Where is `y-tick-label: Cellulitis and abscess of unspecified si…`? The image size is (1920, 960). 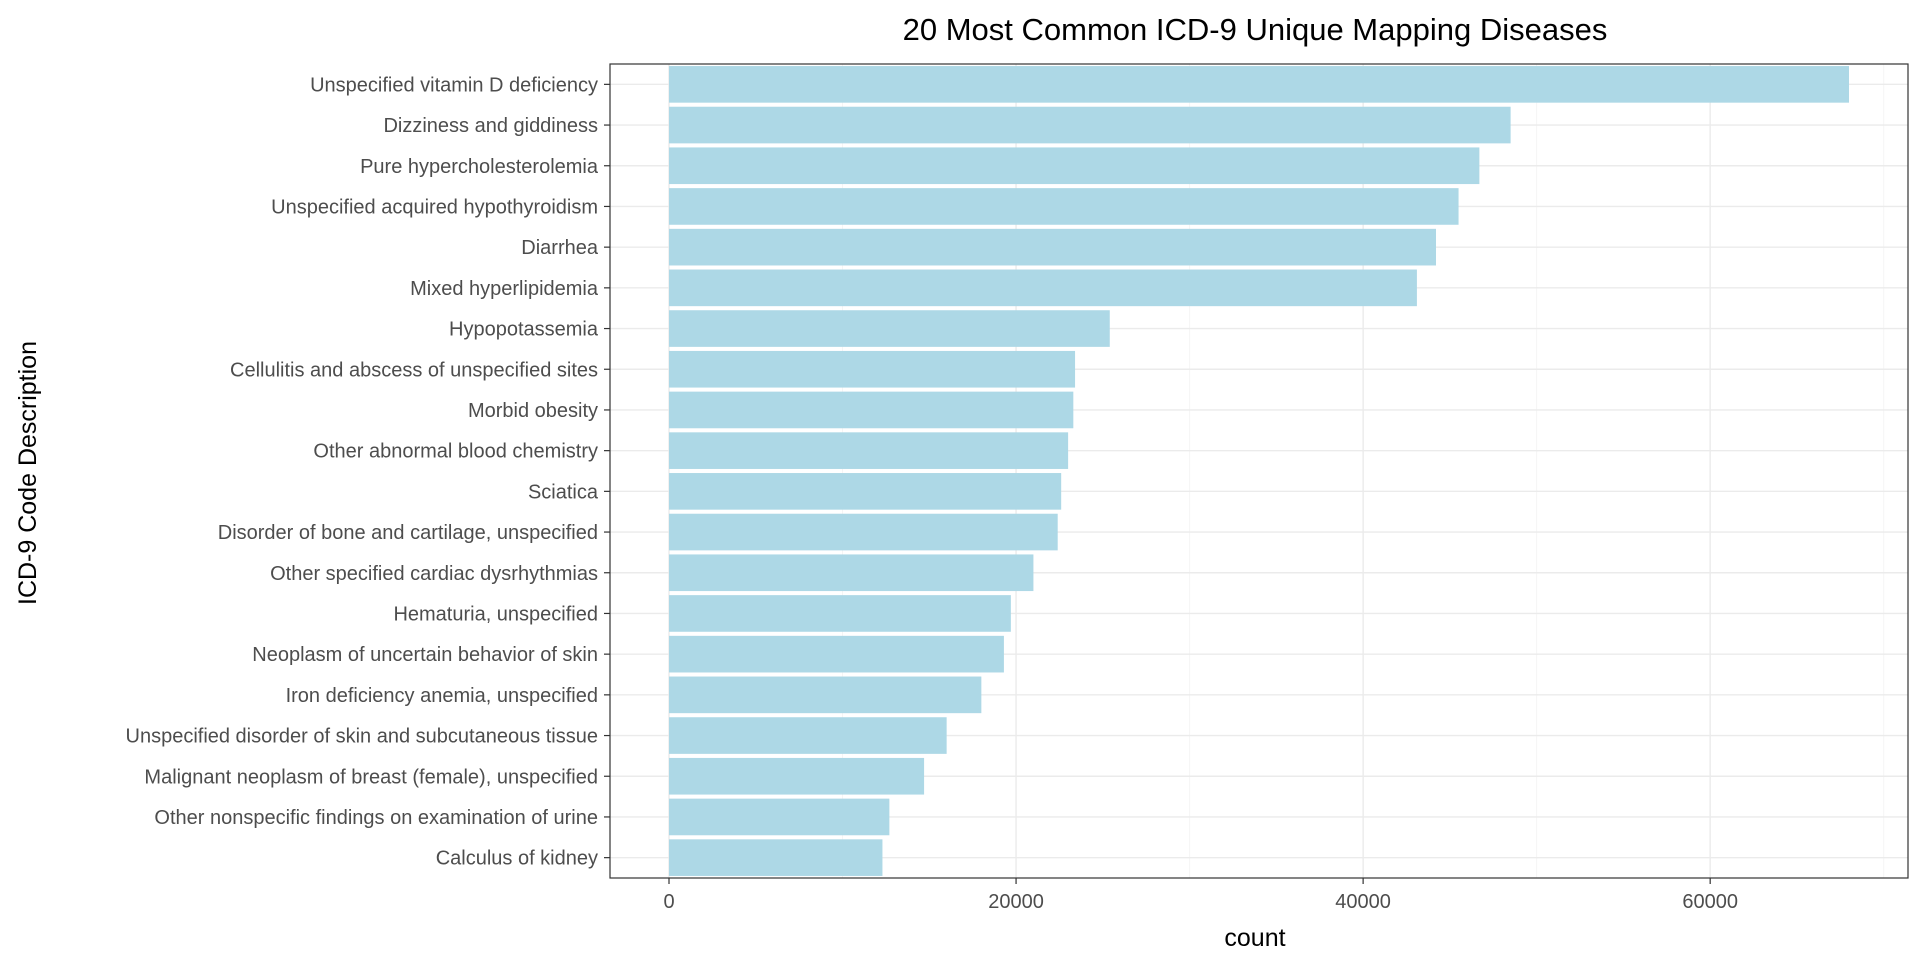
y-tick-label: Cellulitis and abscess of unspecified si… is located at coordinates (414, 370).